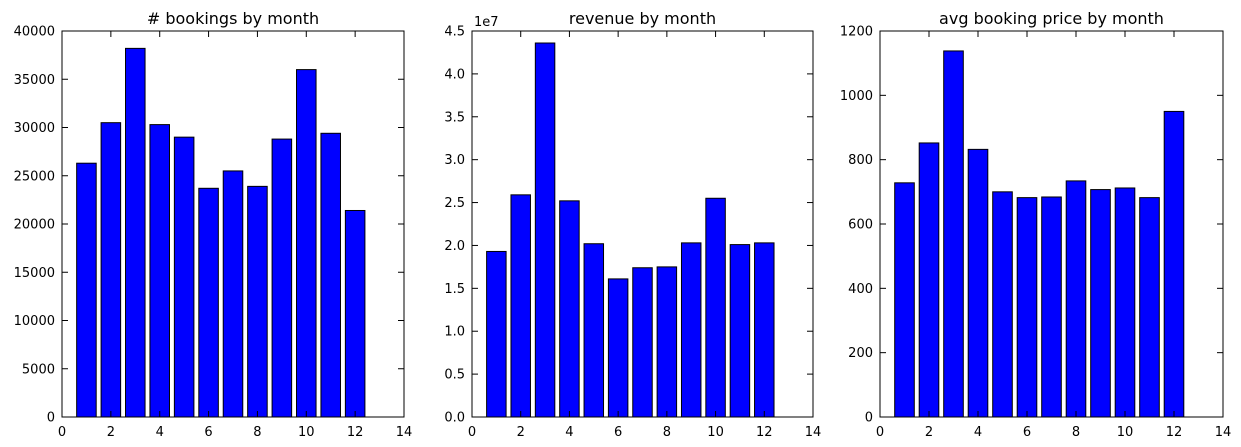 This screenshot has height=447, width=1241. What do you see at coordinates (34, 80) in the screenshot?
I see `y-tick-label: 35000` at bounding box center [34, 80].